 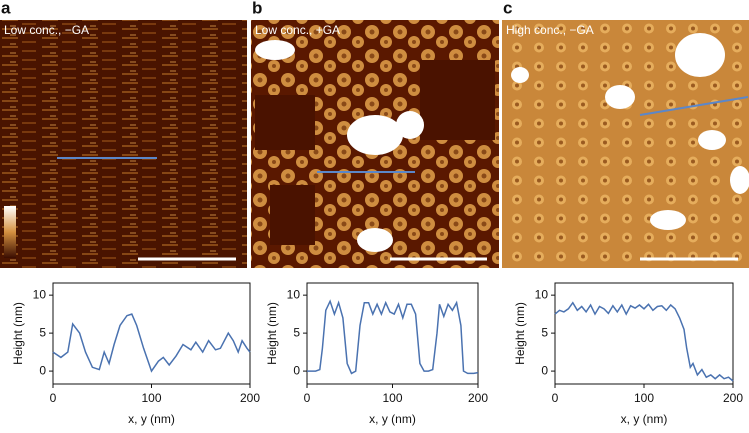 What do you see at coordinates (550, 30) in the screenshot?
I see `image-caption: High conc., −GA` at bounding box center [550, 30].